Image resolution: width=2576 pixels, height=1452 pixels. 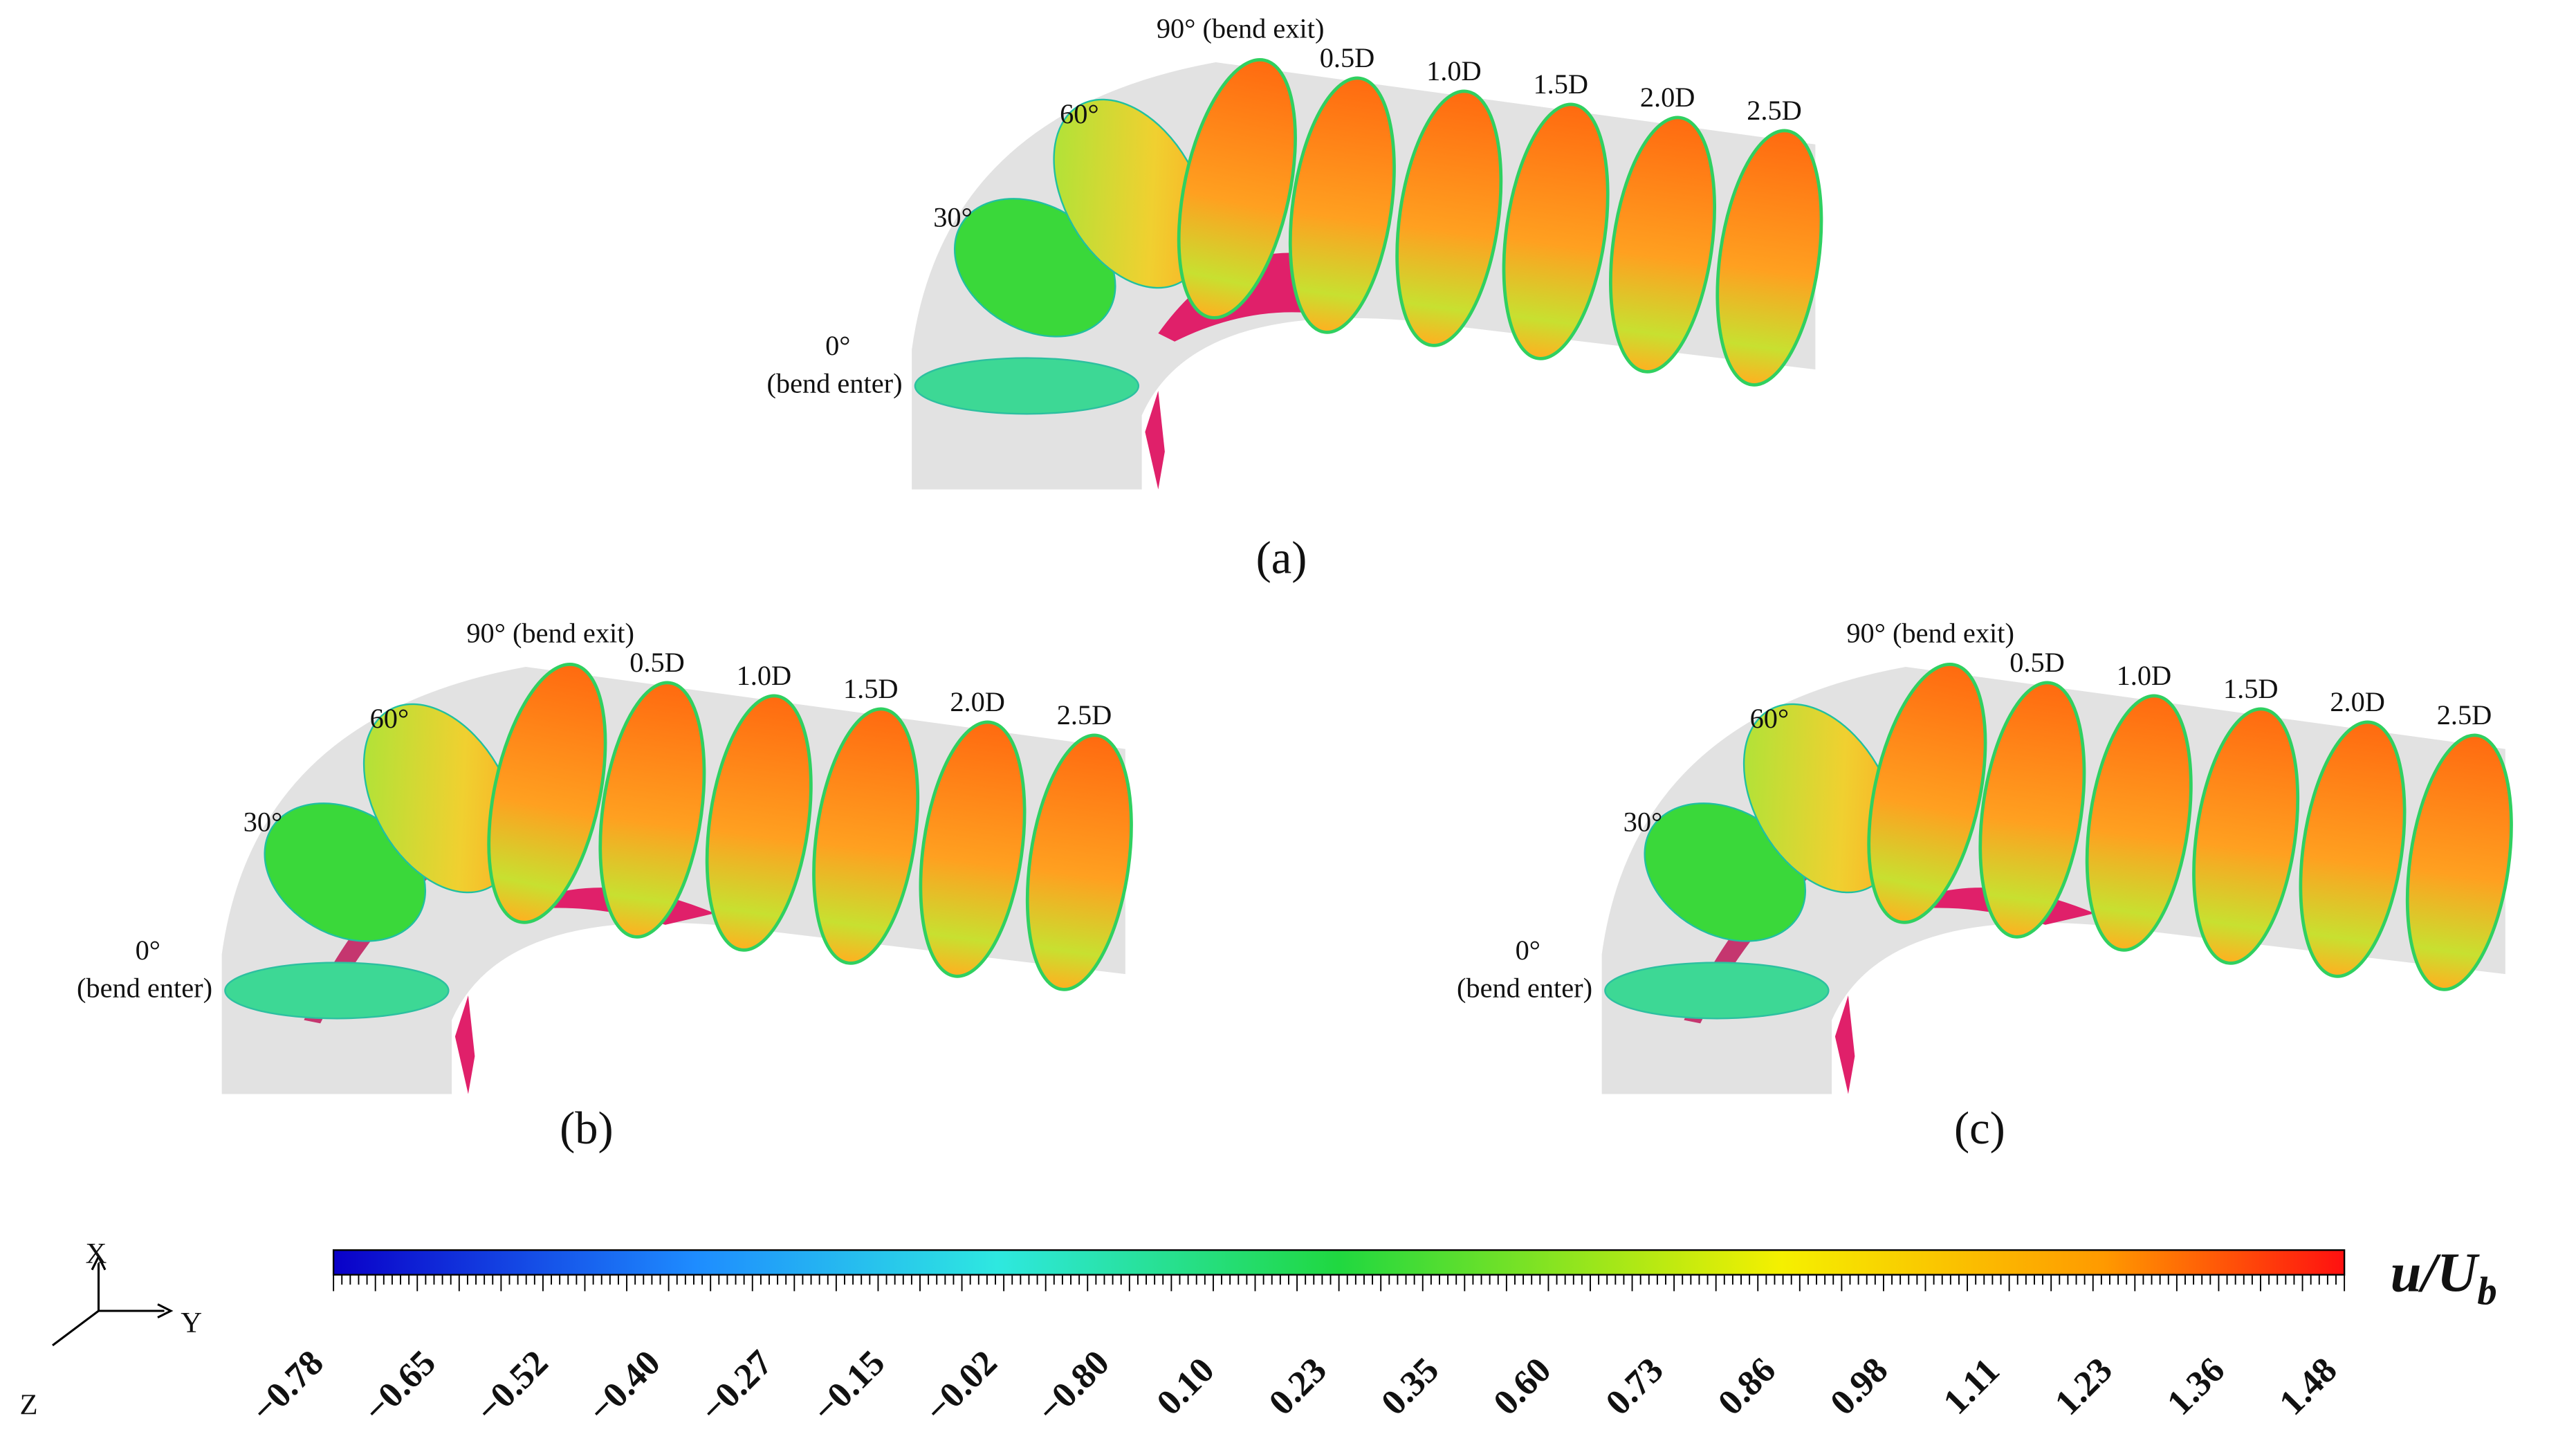 I want to click on z-axis-arrow, so click(x=76, y=1328).